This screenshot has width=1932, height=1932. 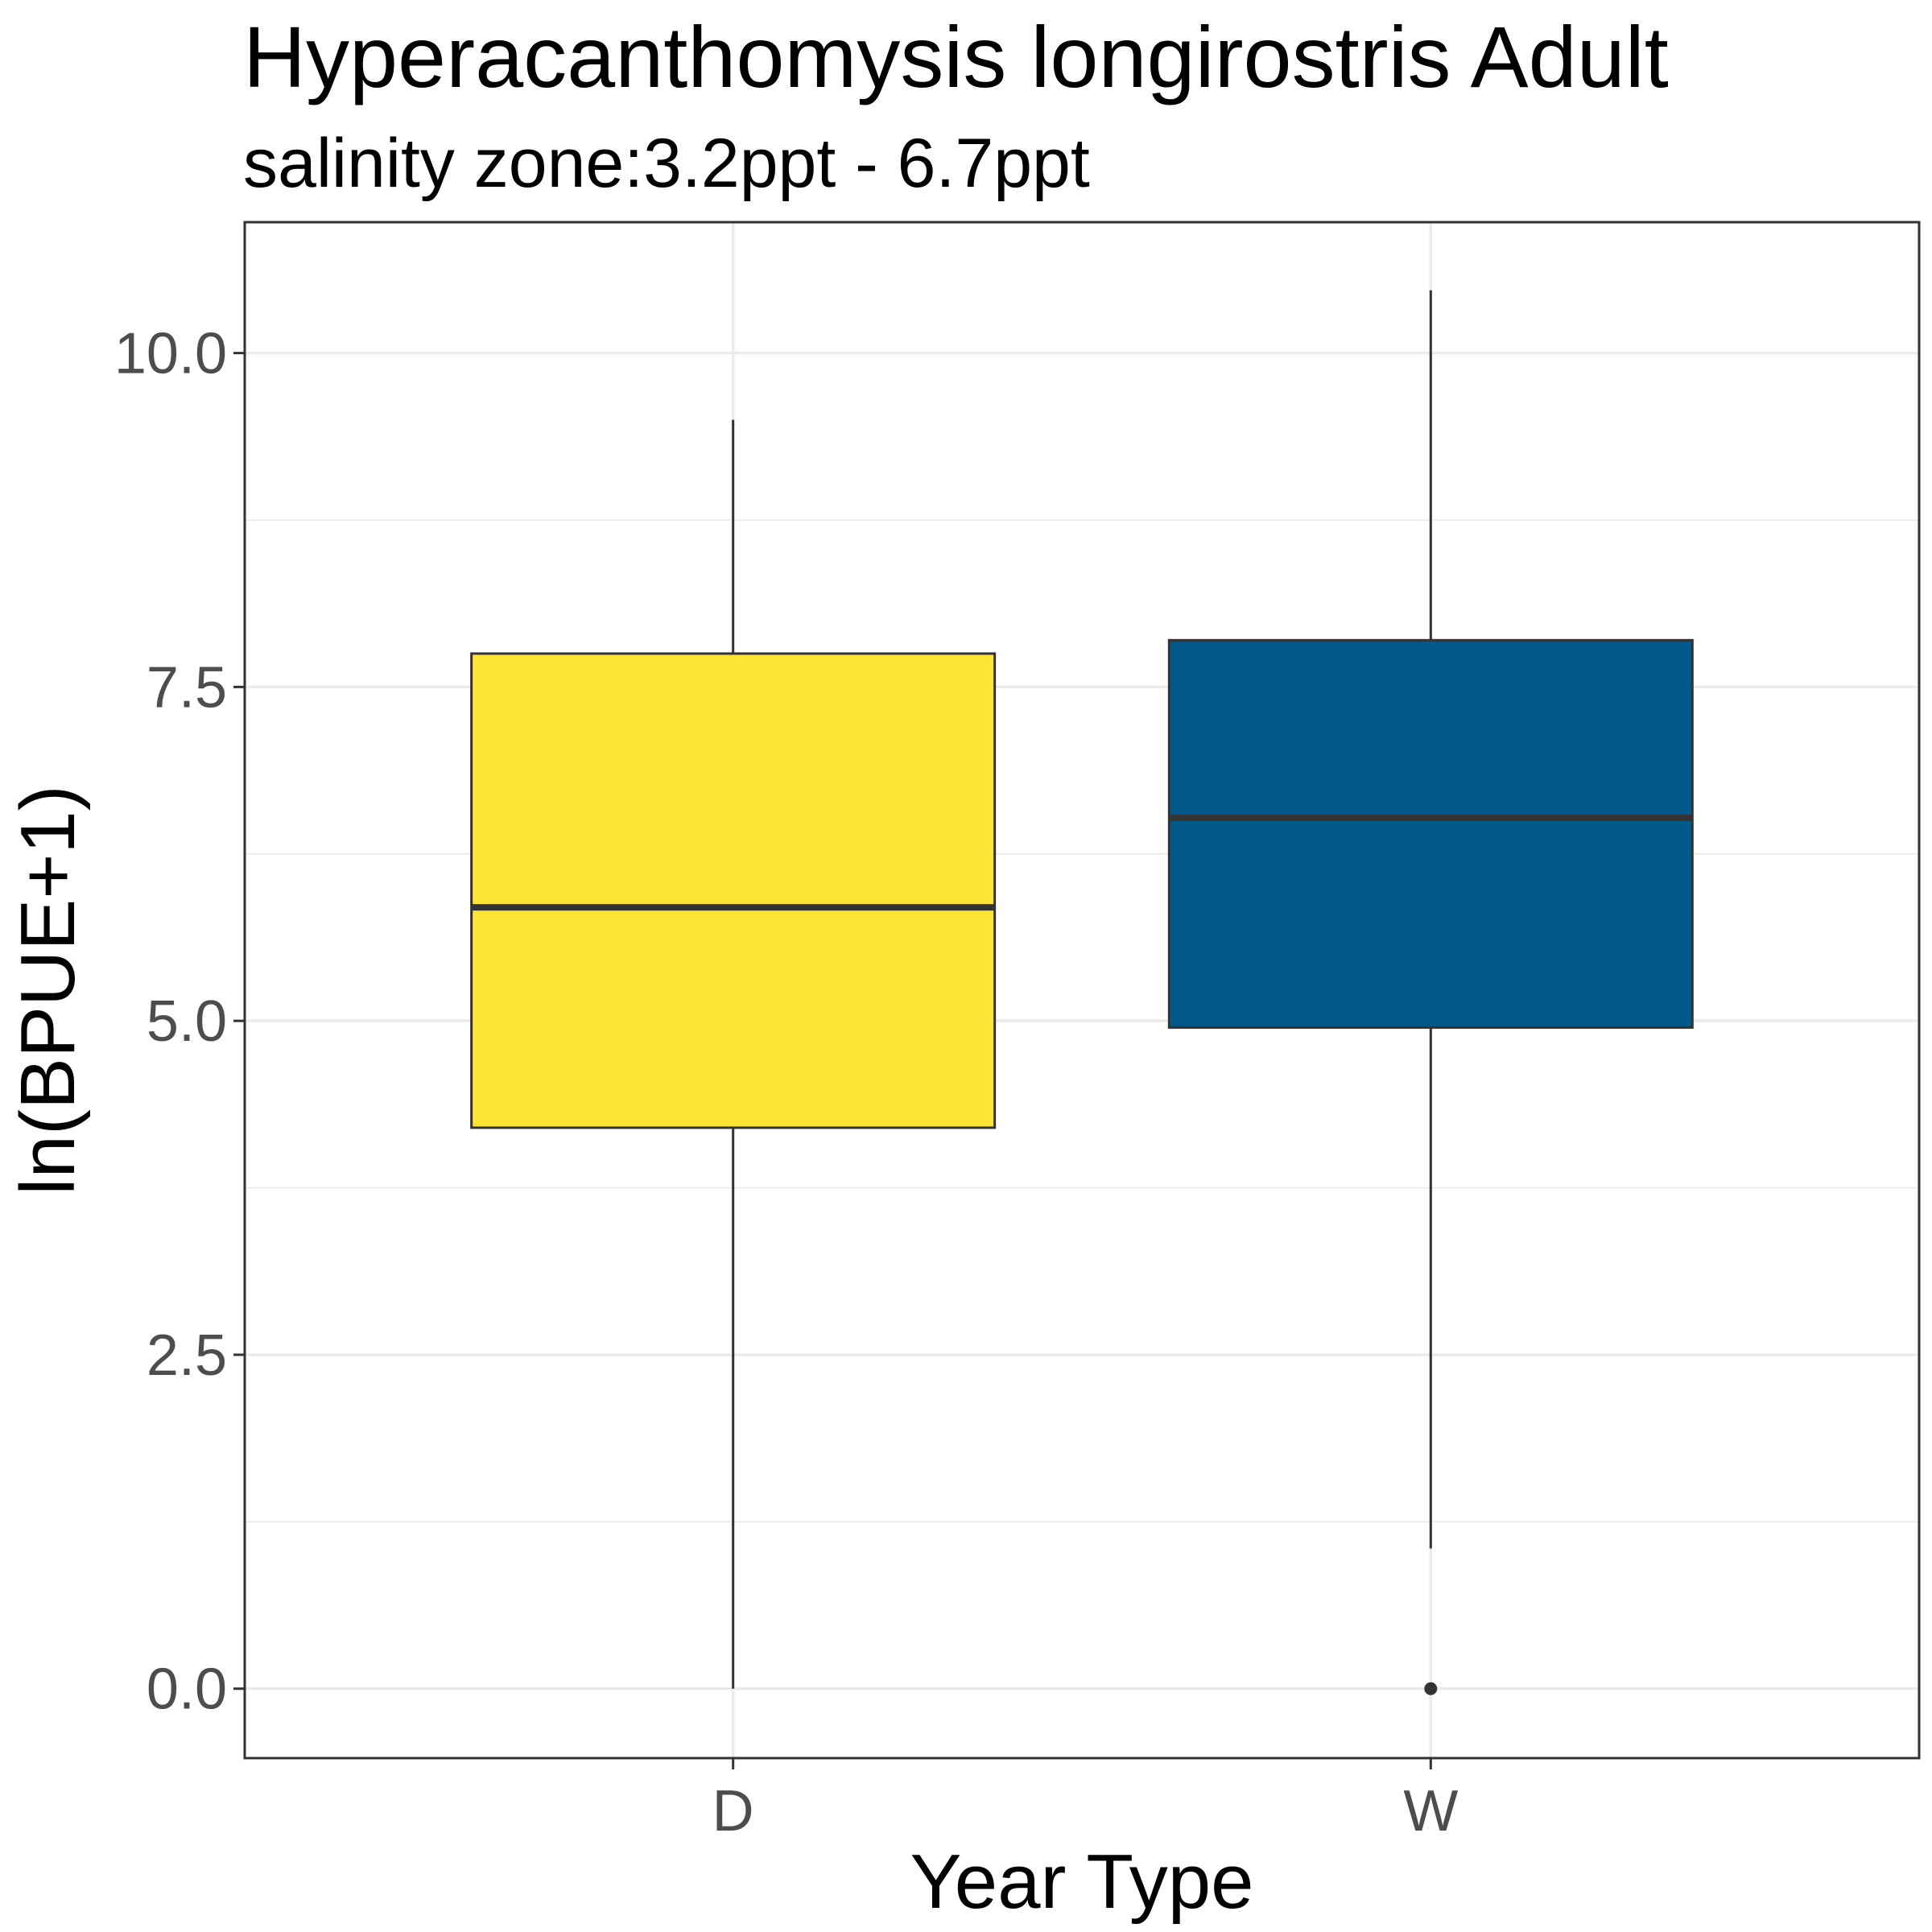 I want to click on chart-subtitle: salinity zone:3.2ppt - 6.7ppt, so click(x=666, y=163).